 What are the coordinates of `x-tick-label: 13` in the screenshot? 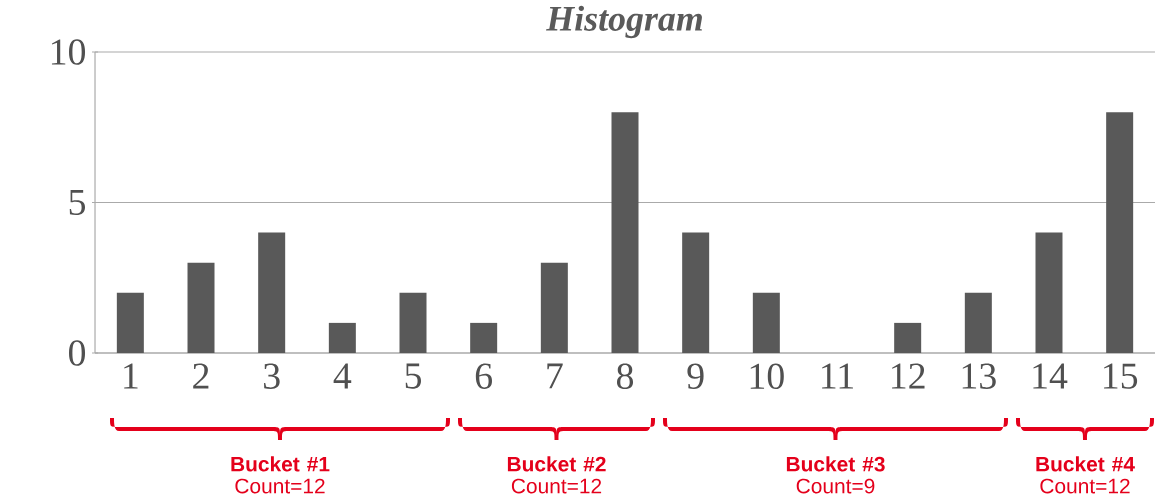 It's located at (979, 376).